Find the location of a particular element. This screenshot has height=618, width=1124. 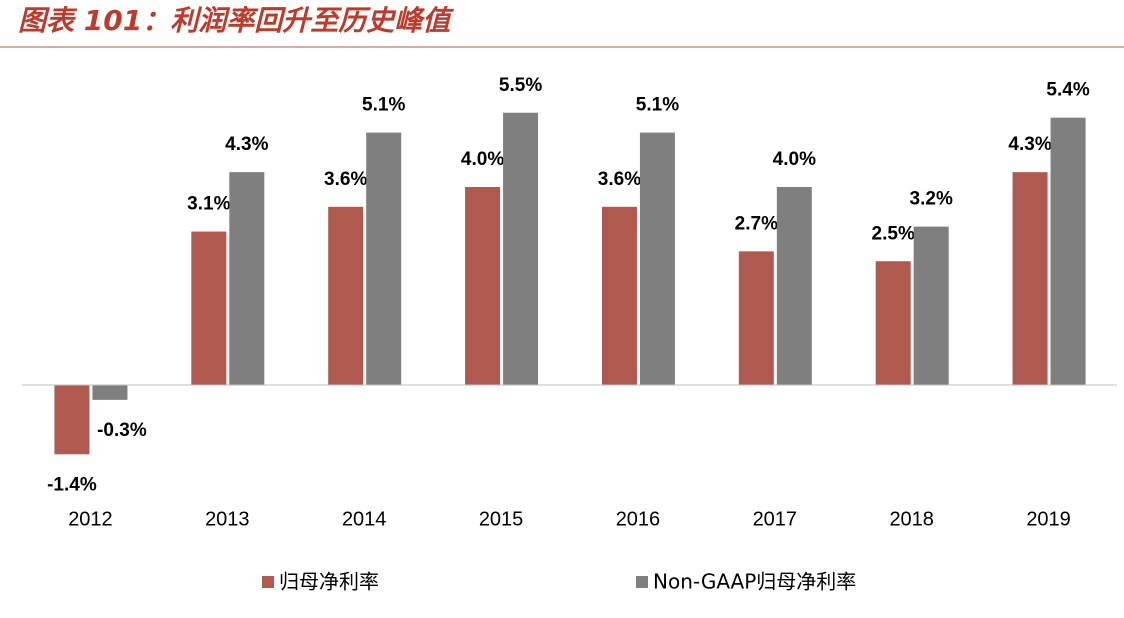

x-tick-label: 2012 is located at coordinates (90, 519).